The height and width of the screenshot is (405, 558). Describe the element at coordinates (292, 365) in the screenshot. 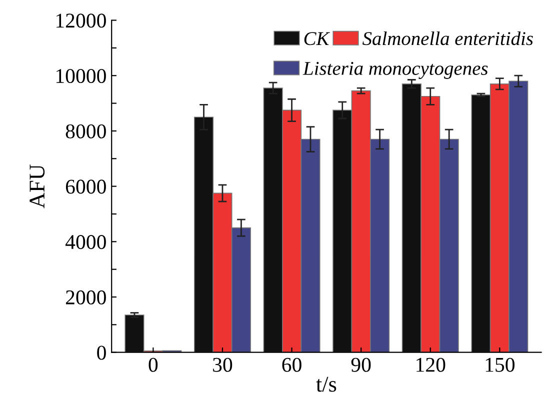

I see `x-tick-label: 60` at that location.